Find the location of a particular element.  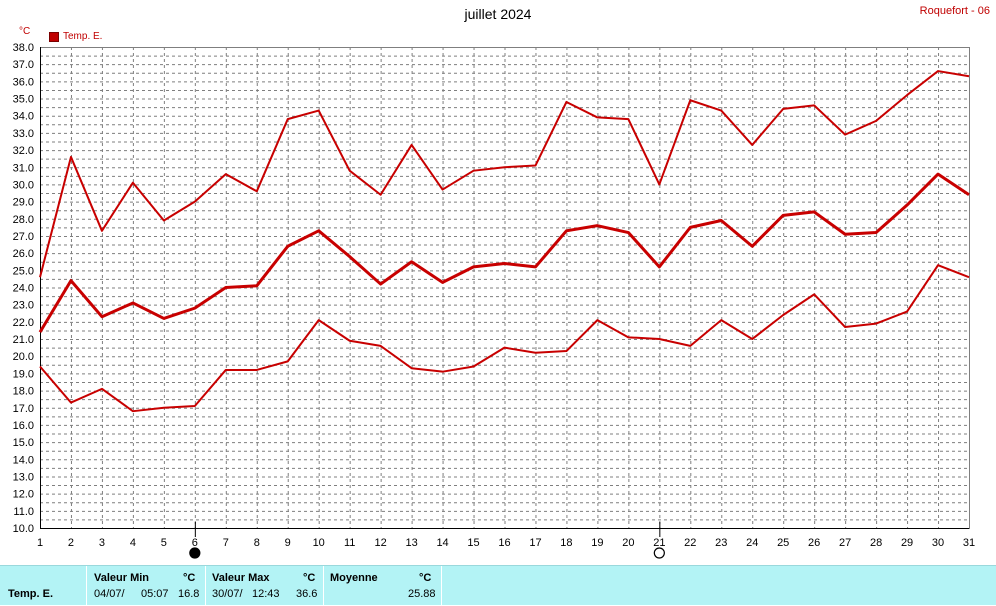

new-moon-icon is located at coordinates (195, 553).